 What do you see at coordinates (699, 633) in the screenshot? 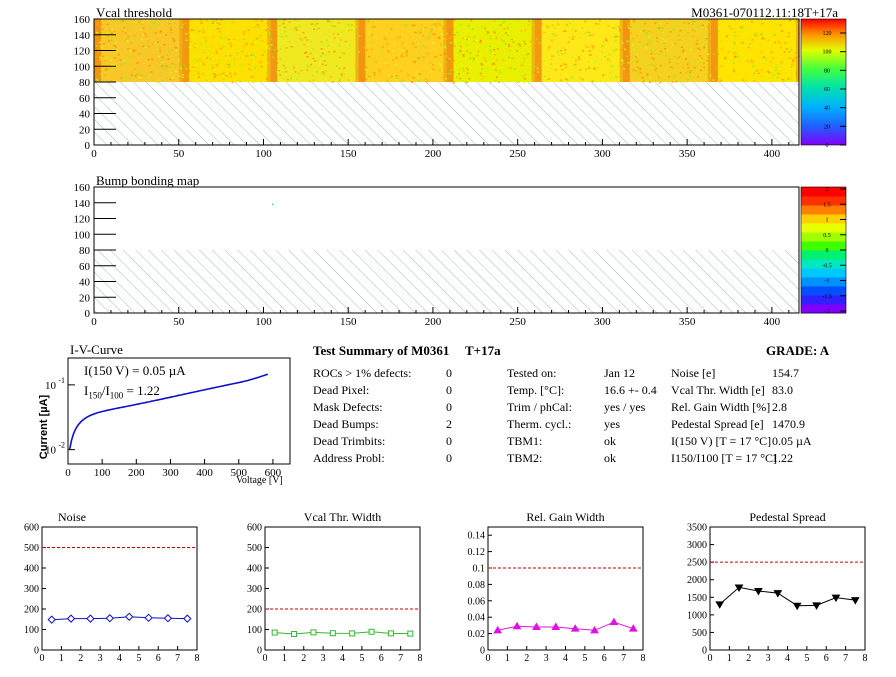
I see `trend-y-tick-label: 500` at bounding box center [699, 633].